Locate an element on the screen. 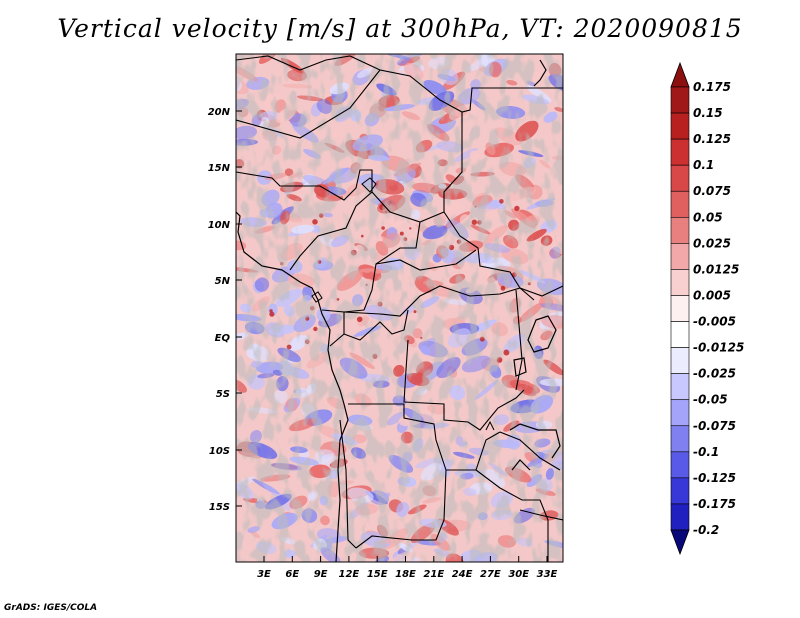 This screenshot has height=618, width=800. lat-label: 10S is located at coordinates (219, 451).